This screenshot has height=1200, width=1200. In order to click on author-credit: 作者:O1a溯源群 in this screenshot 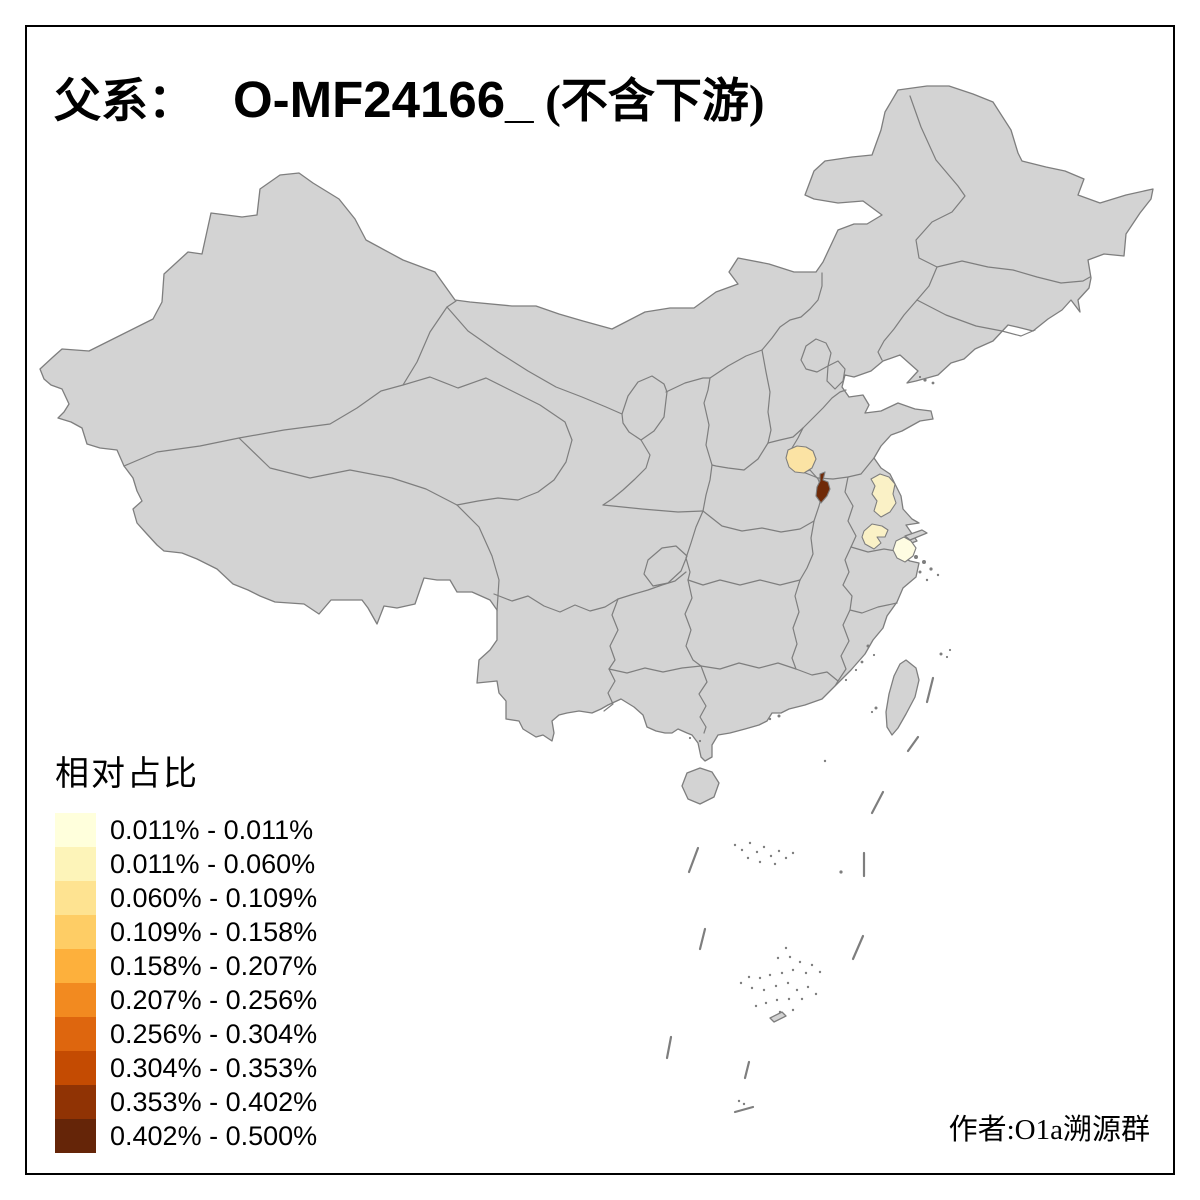, I will do `click(1049, 1130)`.